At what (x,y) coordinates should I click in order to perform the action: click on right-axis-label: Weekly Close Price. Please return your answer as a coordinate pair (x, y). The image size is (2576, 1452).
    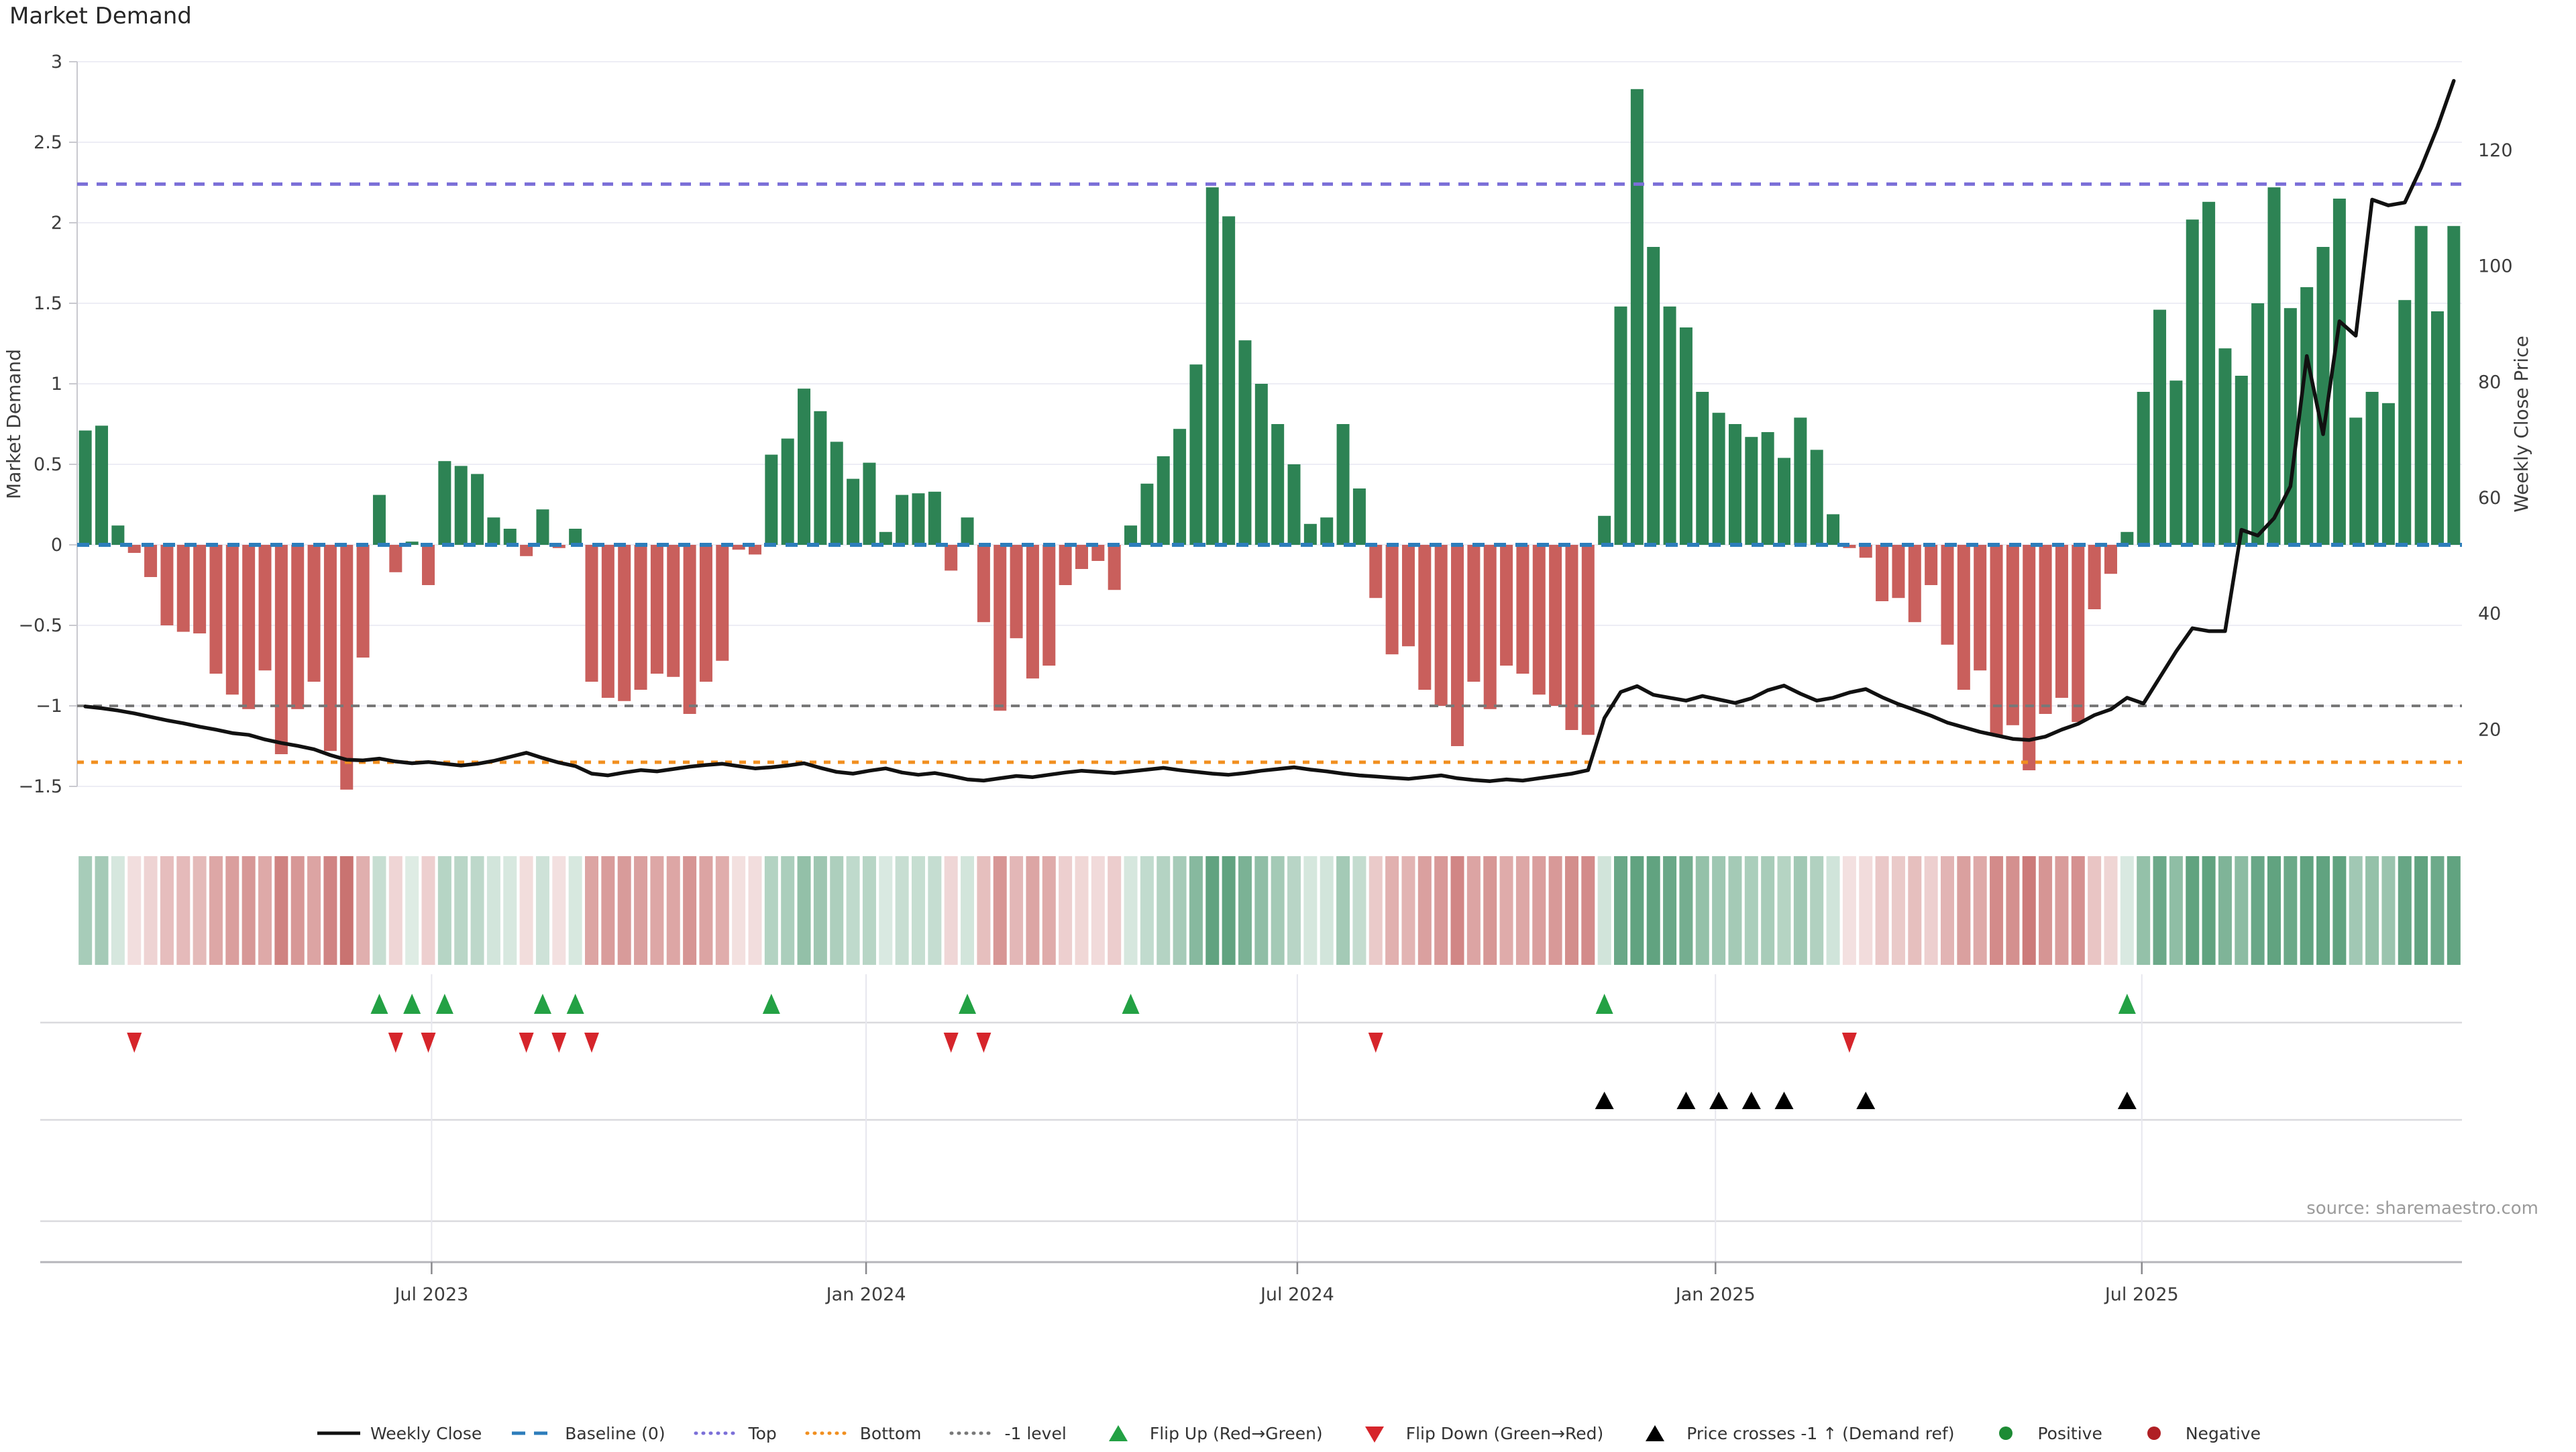
    Looking at the image, I should click on (2521, 424).